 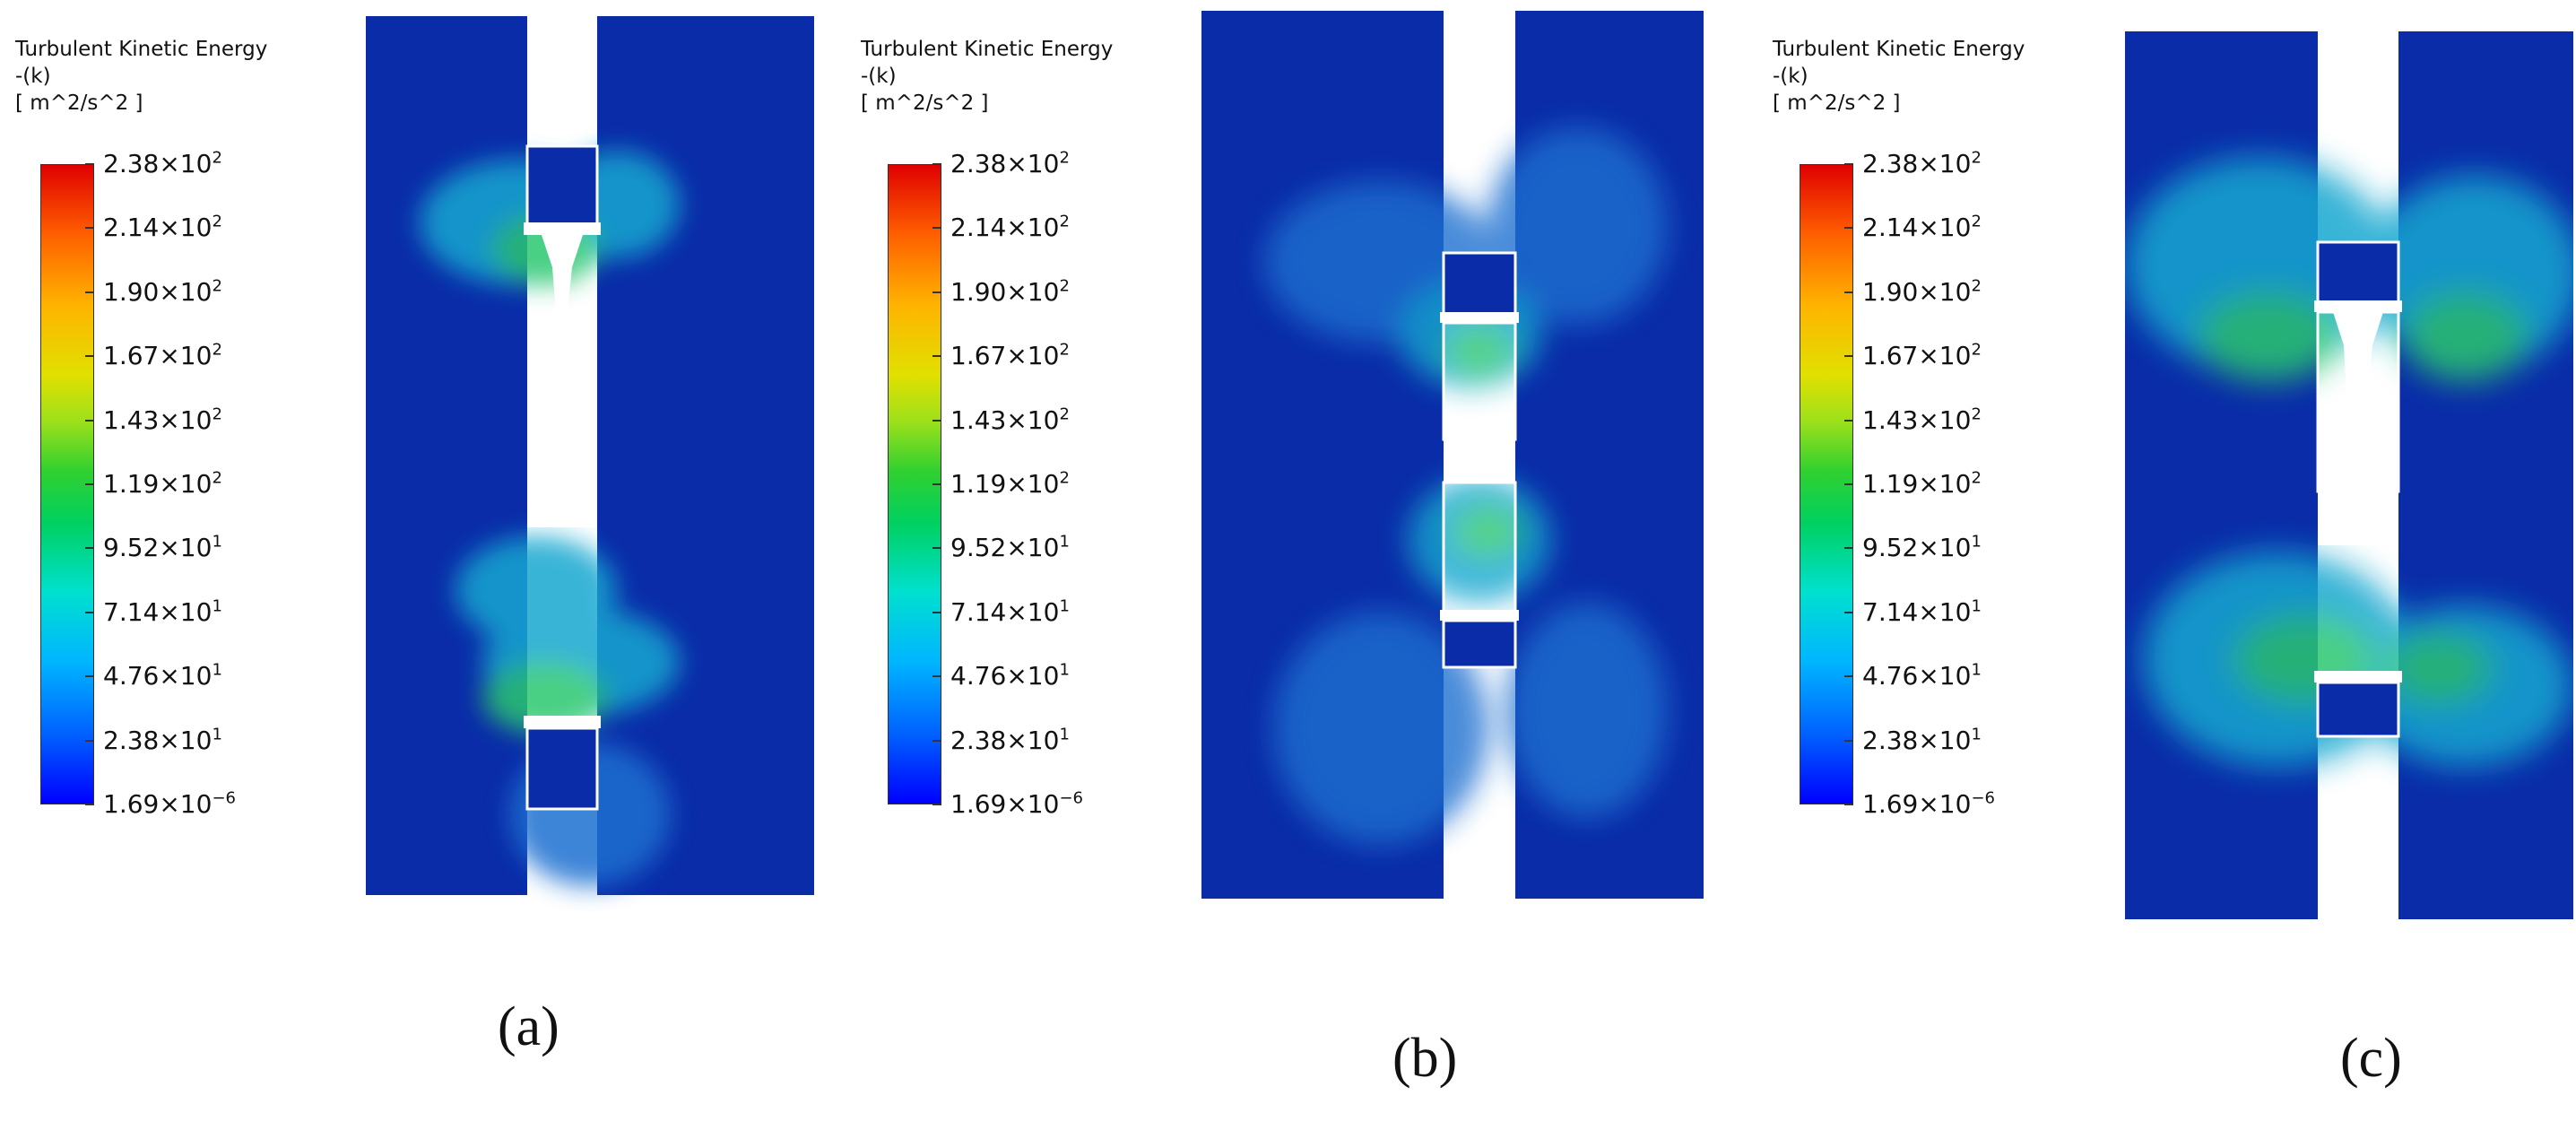 I want to click on contour-field-c, so click(x=2349, y=475).